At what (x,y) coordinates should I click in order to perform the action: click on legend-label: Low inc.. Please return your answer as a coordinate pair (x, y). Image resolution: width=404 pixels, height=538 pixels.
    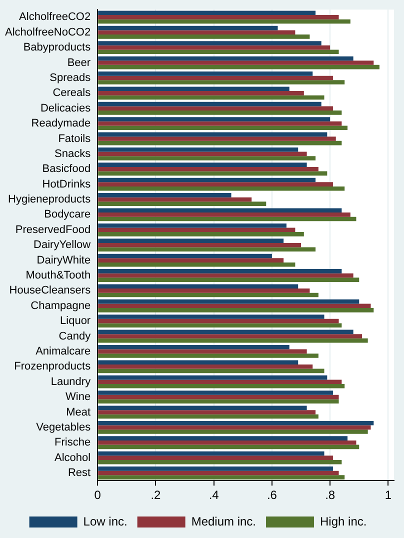
    Looking at the image, I should click on (105, 521).